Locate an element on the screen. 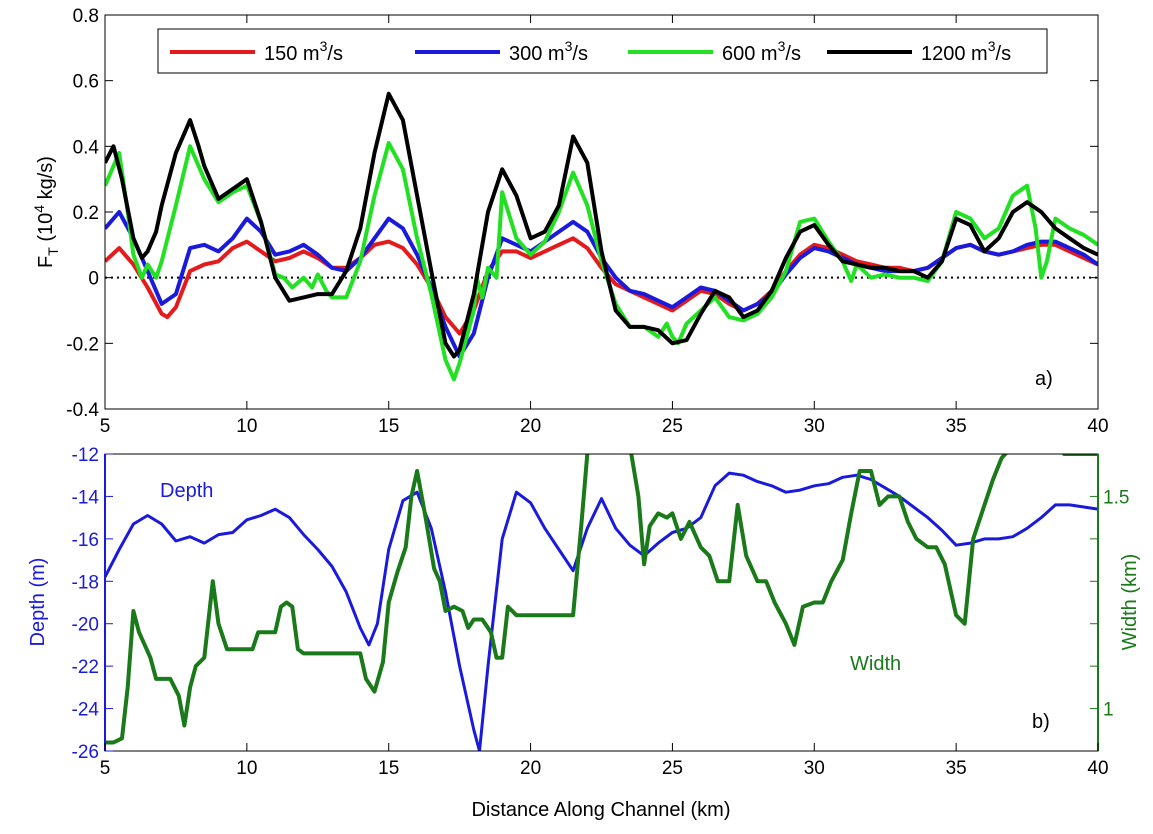 This screenshot has height=834, width=1153. depth-tick-label: -14 is located at coordinates (86, 497).